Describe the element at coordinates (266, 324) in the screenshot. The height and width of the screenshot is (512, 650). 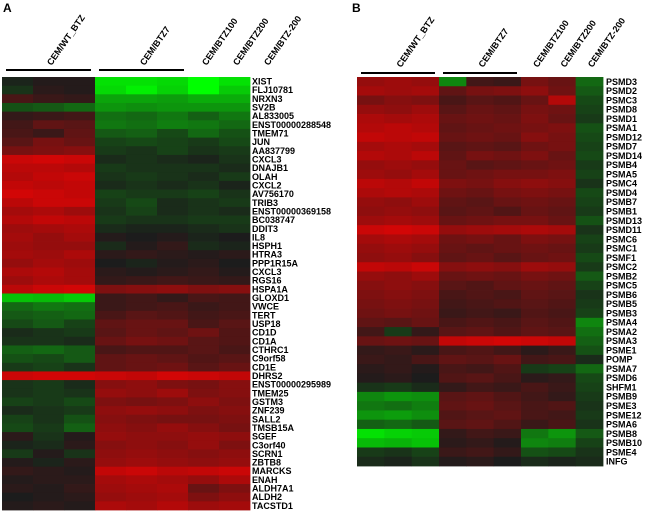
I see `gene-label: USP18` at that location.